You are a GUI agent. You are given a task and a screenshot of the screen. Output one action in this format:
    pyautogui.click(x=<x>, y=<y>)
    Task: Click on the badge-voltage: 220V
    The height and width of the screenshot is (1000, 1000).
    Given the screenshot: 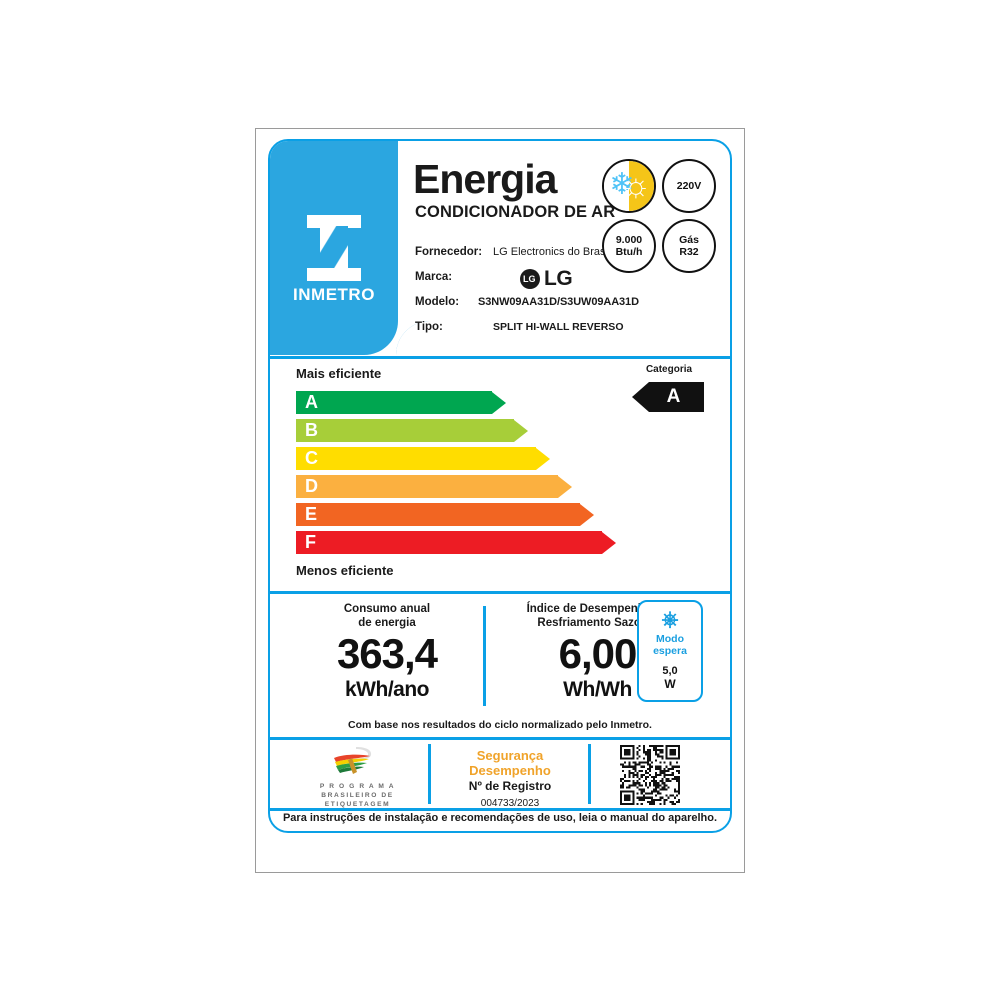 What is the action you would take?
    pyautogui.click(x=689, y=186)
    